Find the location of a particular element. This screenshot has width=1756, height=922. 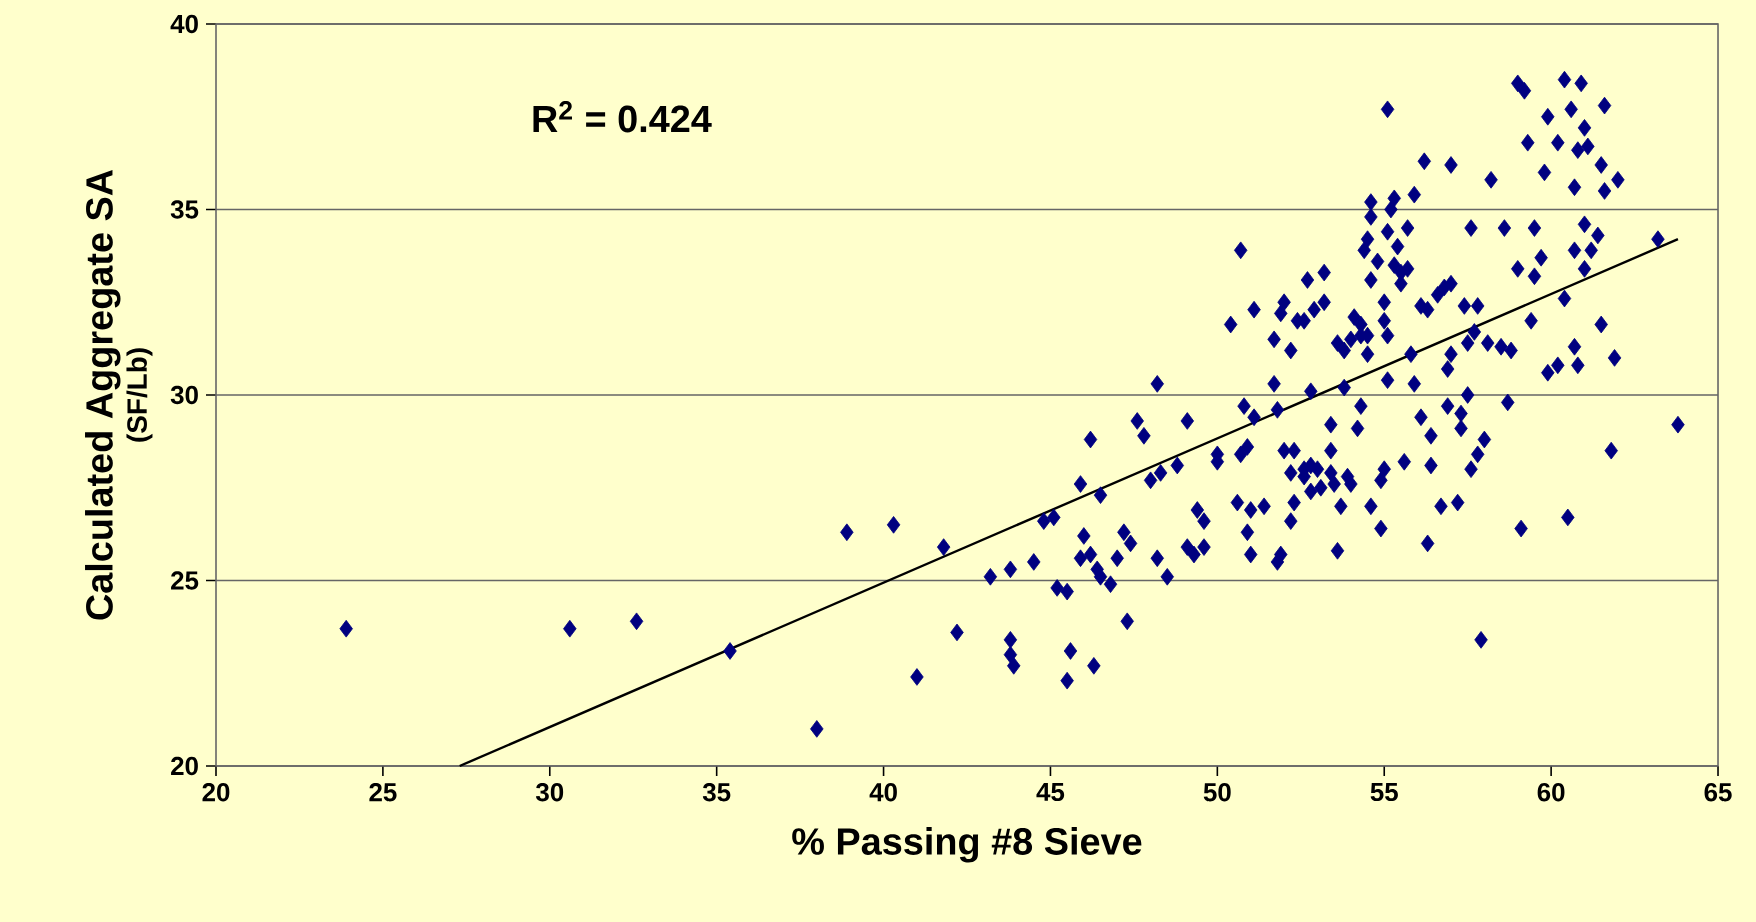

x-tick-label: 55 is located at coordinates (1384, 792).